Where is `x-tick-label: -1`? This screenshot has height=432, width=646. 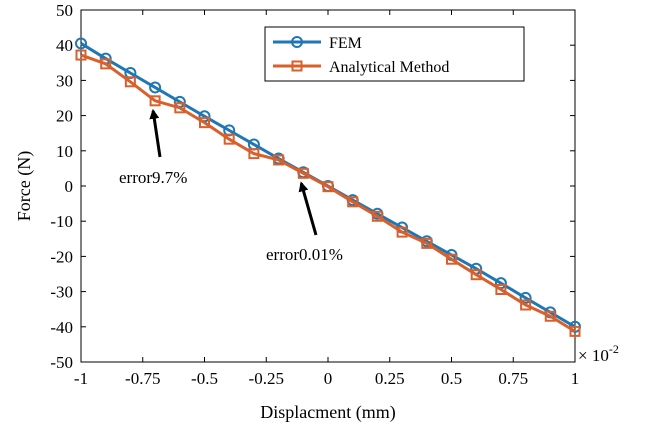
x-tick-label: -1 is located at coordinates (81, 378).